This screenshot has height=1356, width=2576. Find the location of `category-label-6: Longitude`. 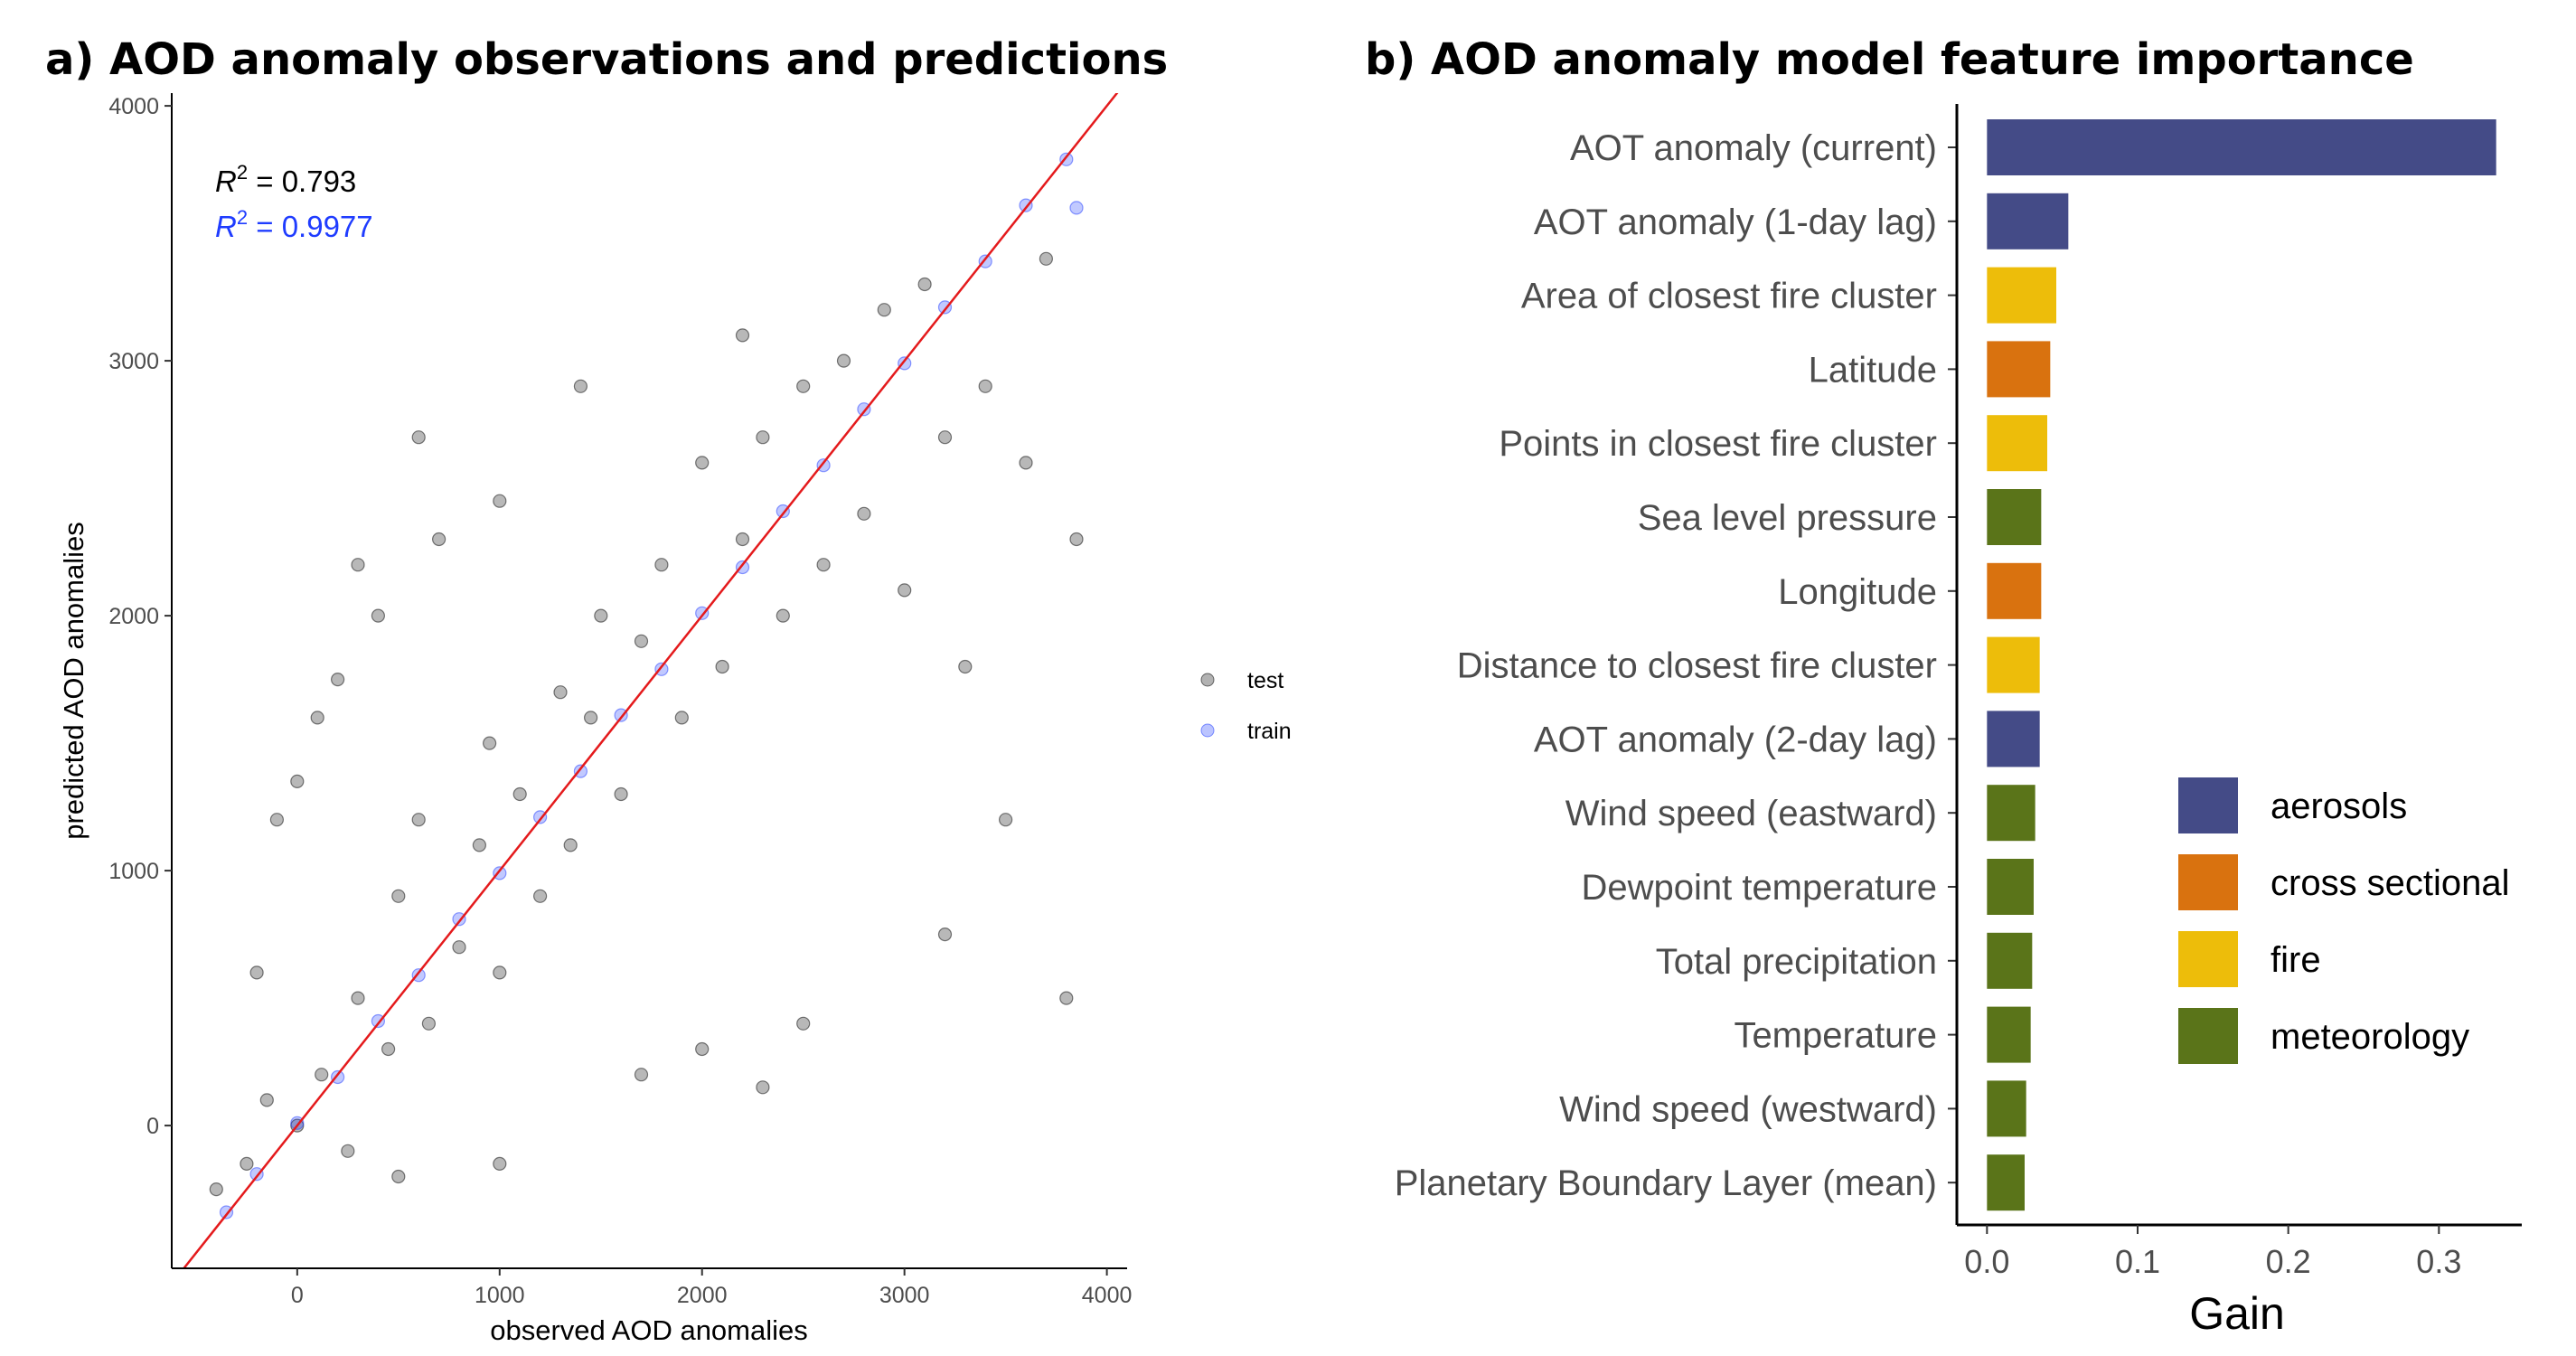

category-label-6: Longitude is located at coordinates (1858, 592).